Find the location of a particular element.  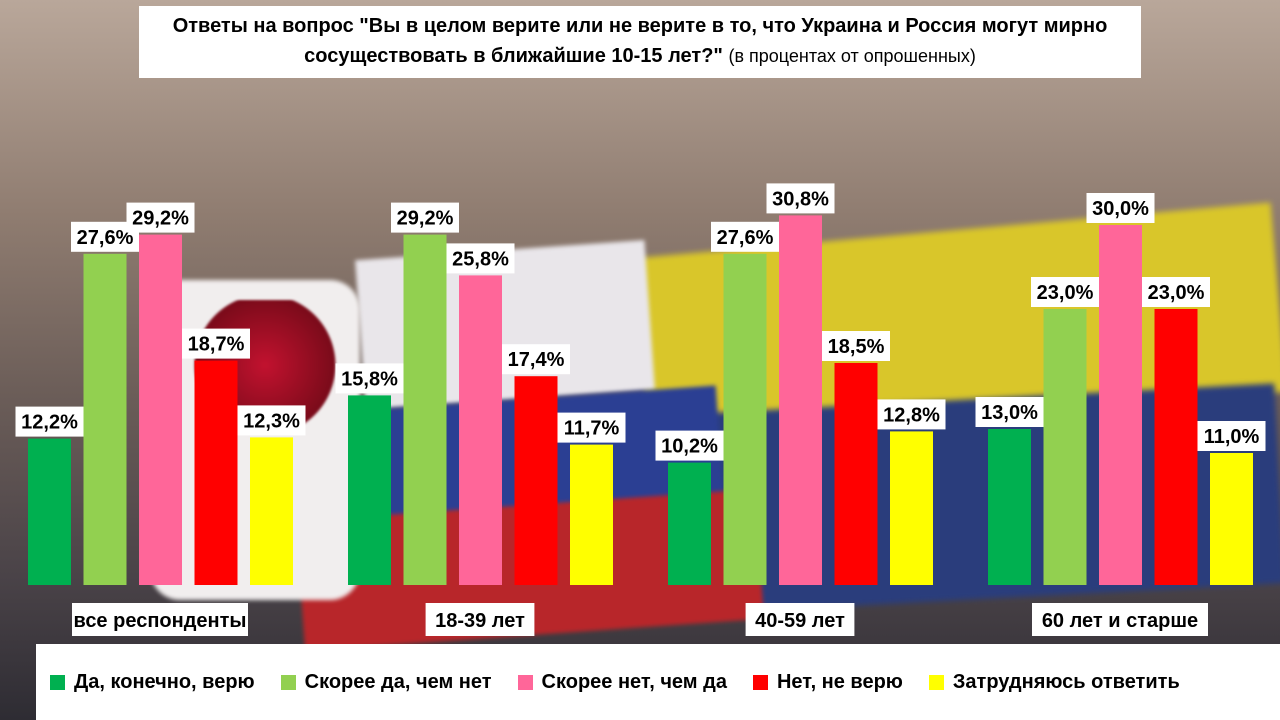

legend-label: Скорее да, чем нет is located at coordinates (398, 681).